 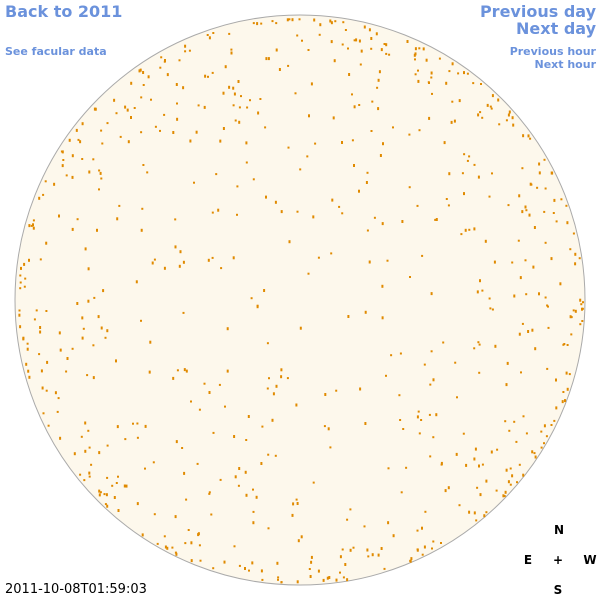 What do you see at coordinates (565, 64) in the screenshot?
I see `next-hour-link: Next hour` at bounding box center [565, 64].